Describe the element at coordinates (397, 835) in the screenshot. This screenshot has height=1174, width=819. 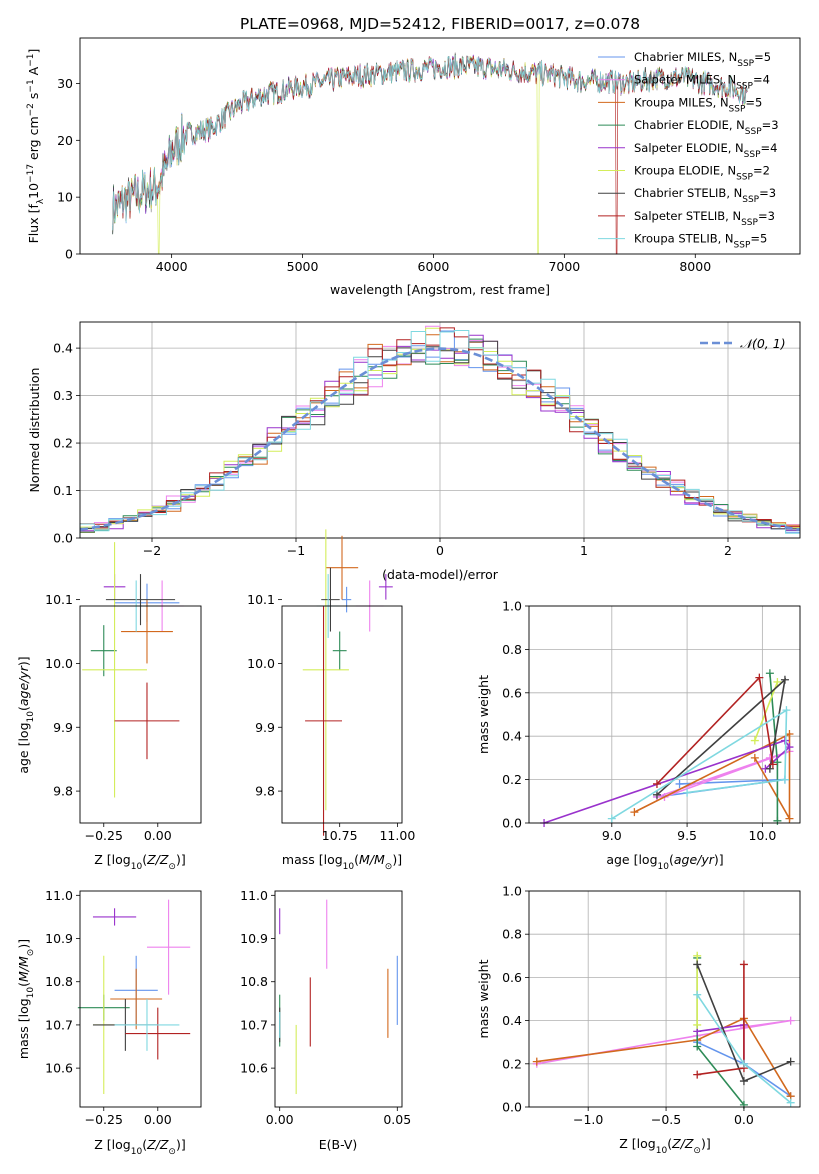
I see `x-tick-label: 11.00` at that location.